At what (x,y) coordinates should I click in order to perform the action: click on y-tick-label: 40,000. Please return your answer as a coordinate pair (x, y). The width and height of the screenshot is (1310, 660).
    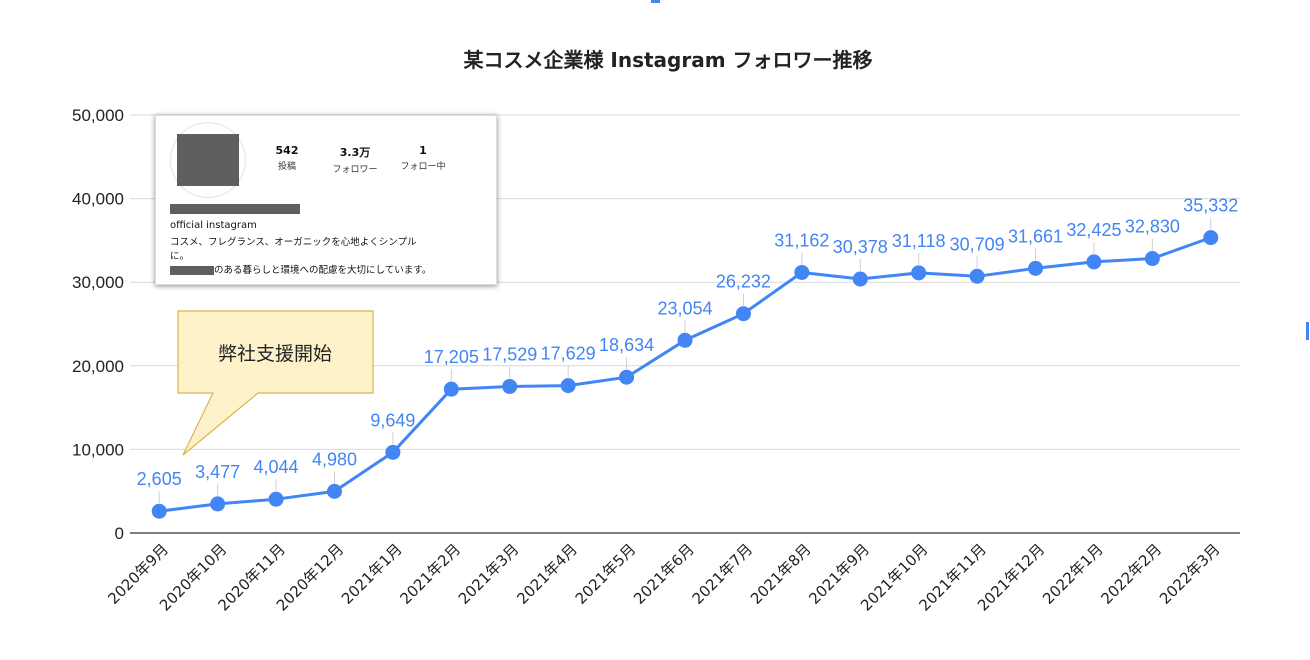
    Looking at the image, I should click on (98, 199).